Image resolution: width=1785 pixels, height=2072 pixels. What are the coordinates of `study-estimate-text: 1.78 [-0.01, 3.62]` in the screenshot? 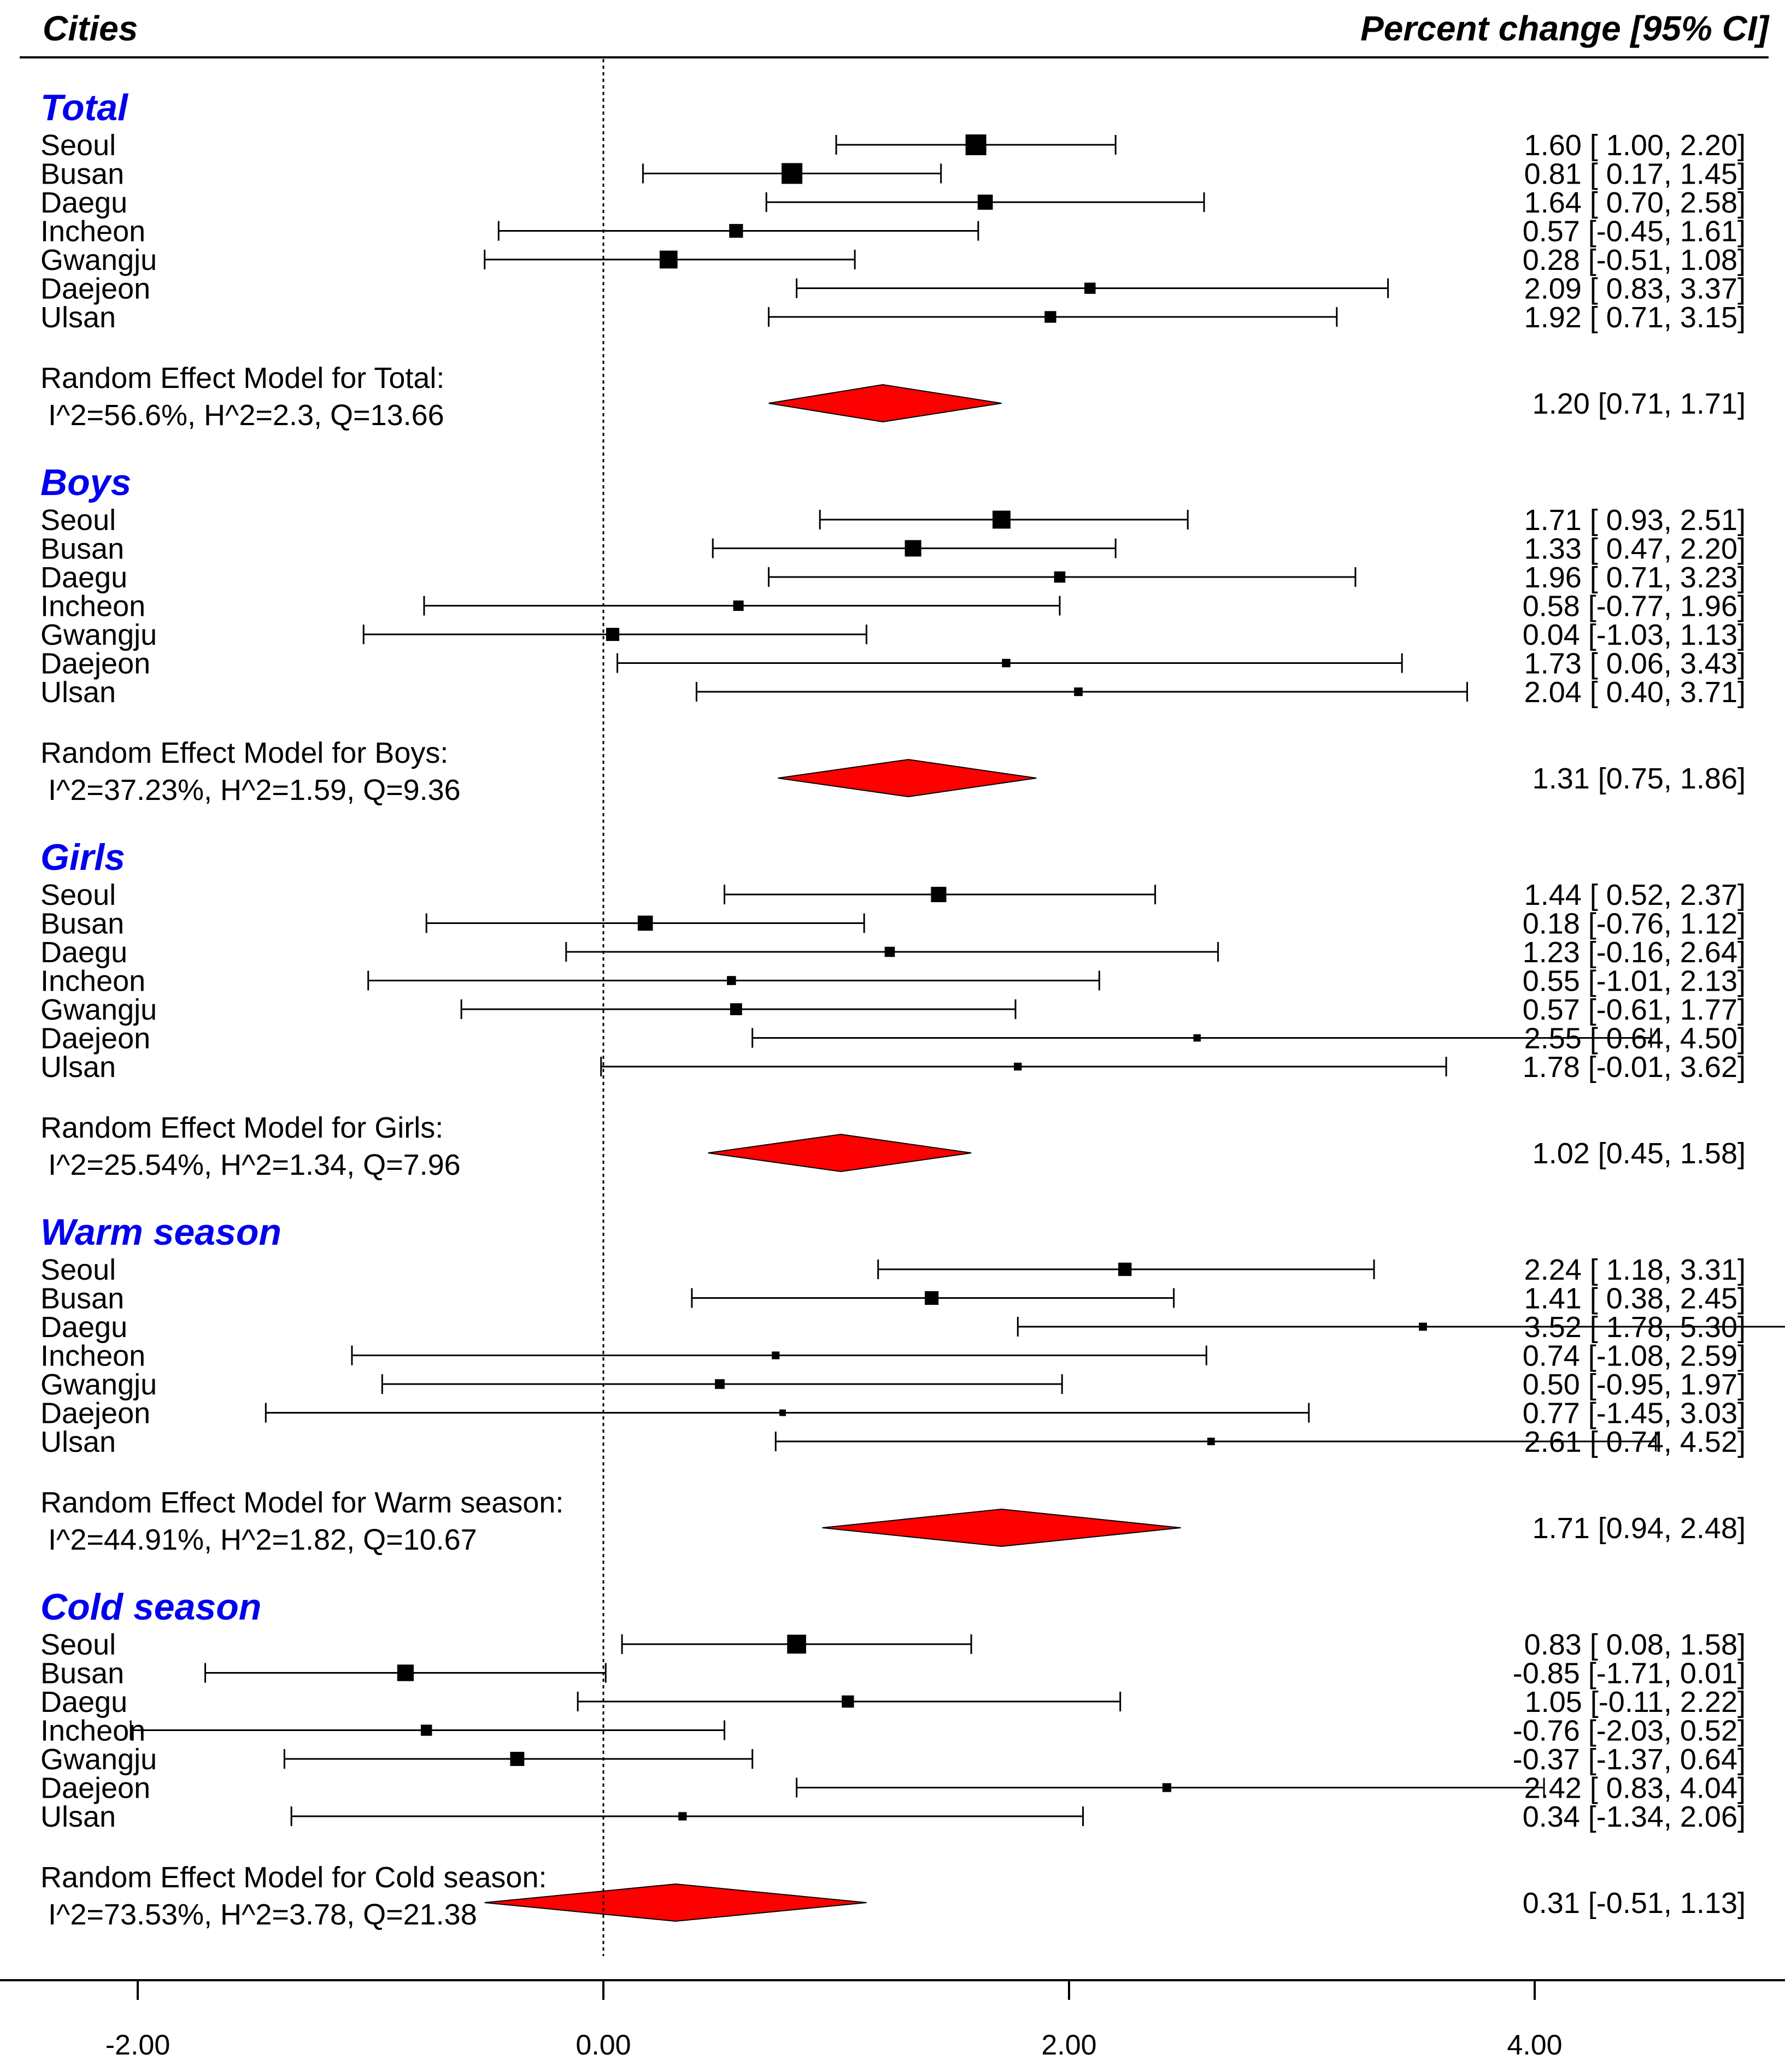 It's located at (1634, 1067).